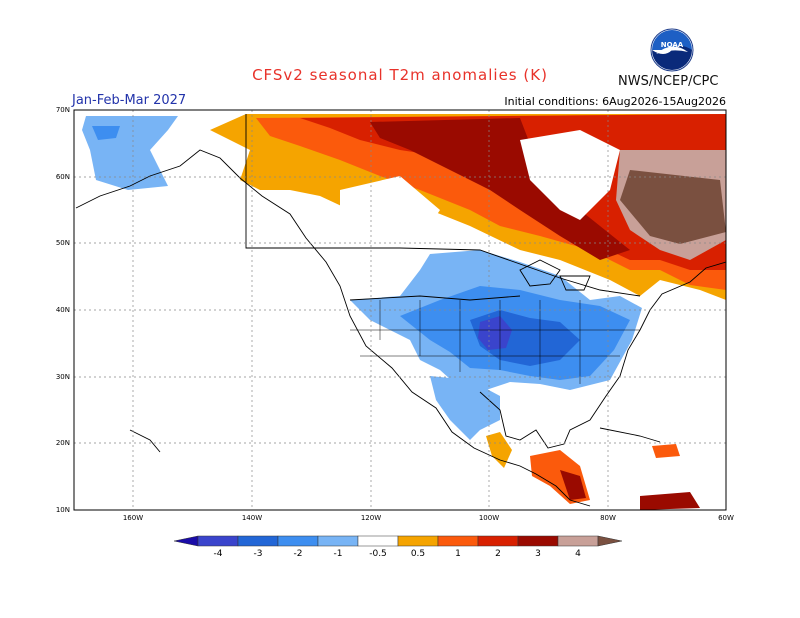 The height and width of the screenshot is (618, 800). I want to click on us-cool-core, so click(495, 333).